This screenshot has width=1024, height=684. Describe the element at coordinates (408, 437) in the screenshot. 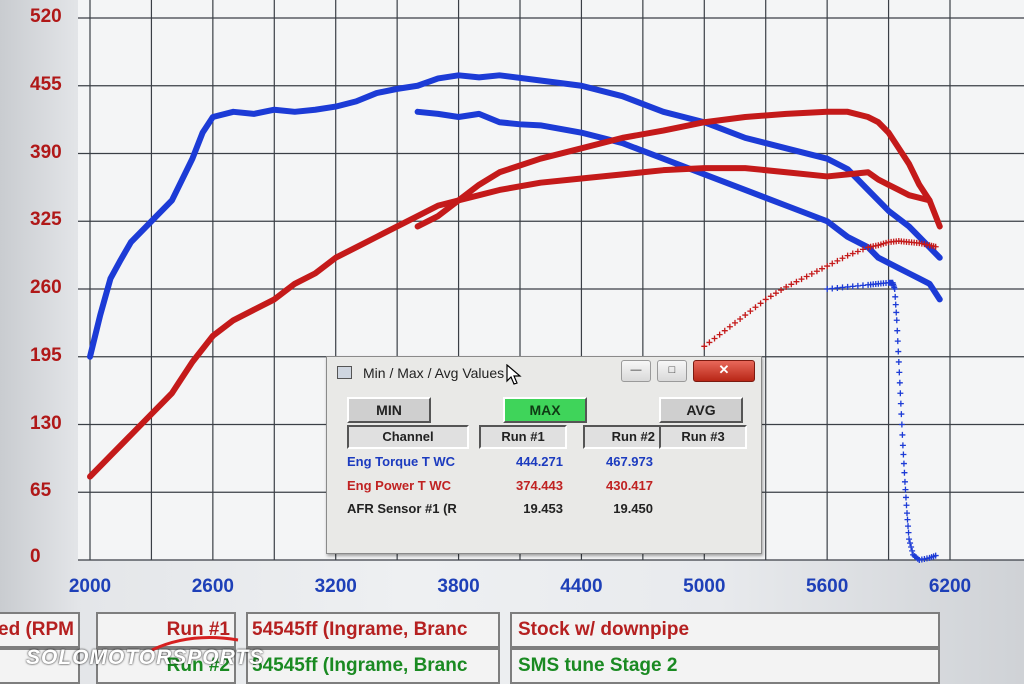

I see `column-header-channel: Channel` at that location.